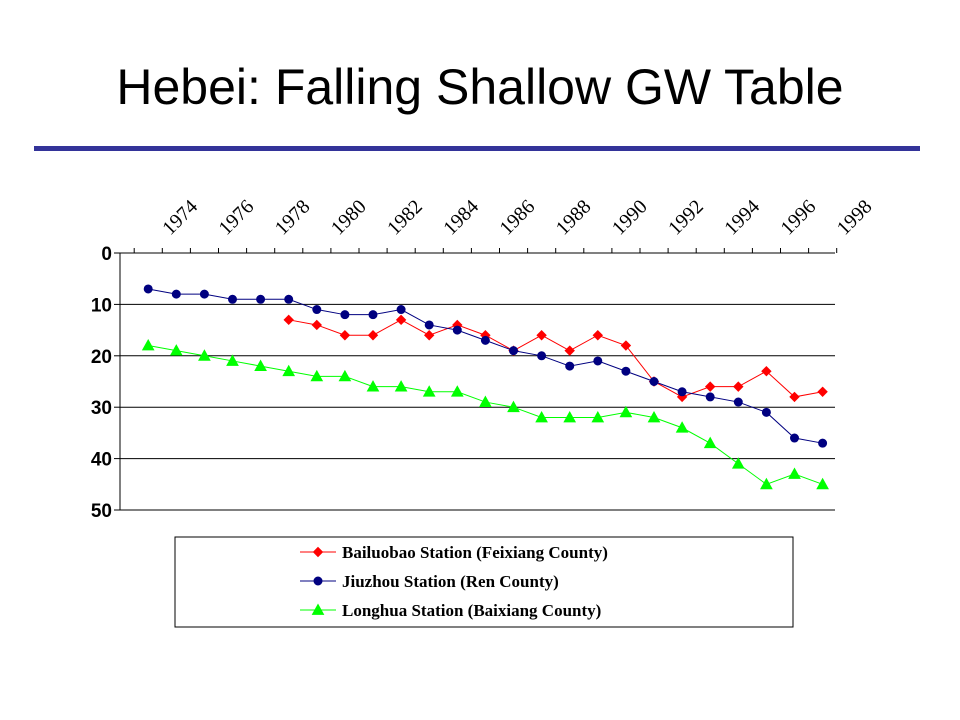  I want to click on x-tick-label-1978: 1978, so click(293, 218).